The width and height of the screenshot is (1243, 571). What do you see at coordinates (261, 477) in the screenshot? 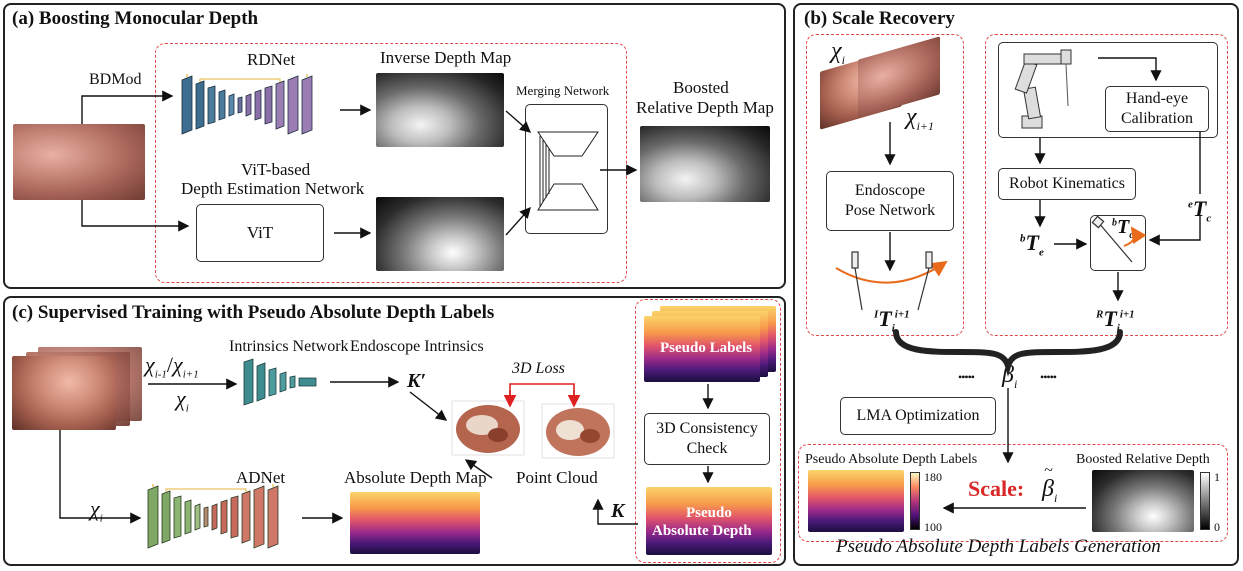
I see `adnet-label: ADNet` at bounding box center [261, 477].